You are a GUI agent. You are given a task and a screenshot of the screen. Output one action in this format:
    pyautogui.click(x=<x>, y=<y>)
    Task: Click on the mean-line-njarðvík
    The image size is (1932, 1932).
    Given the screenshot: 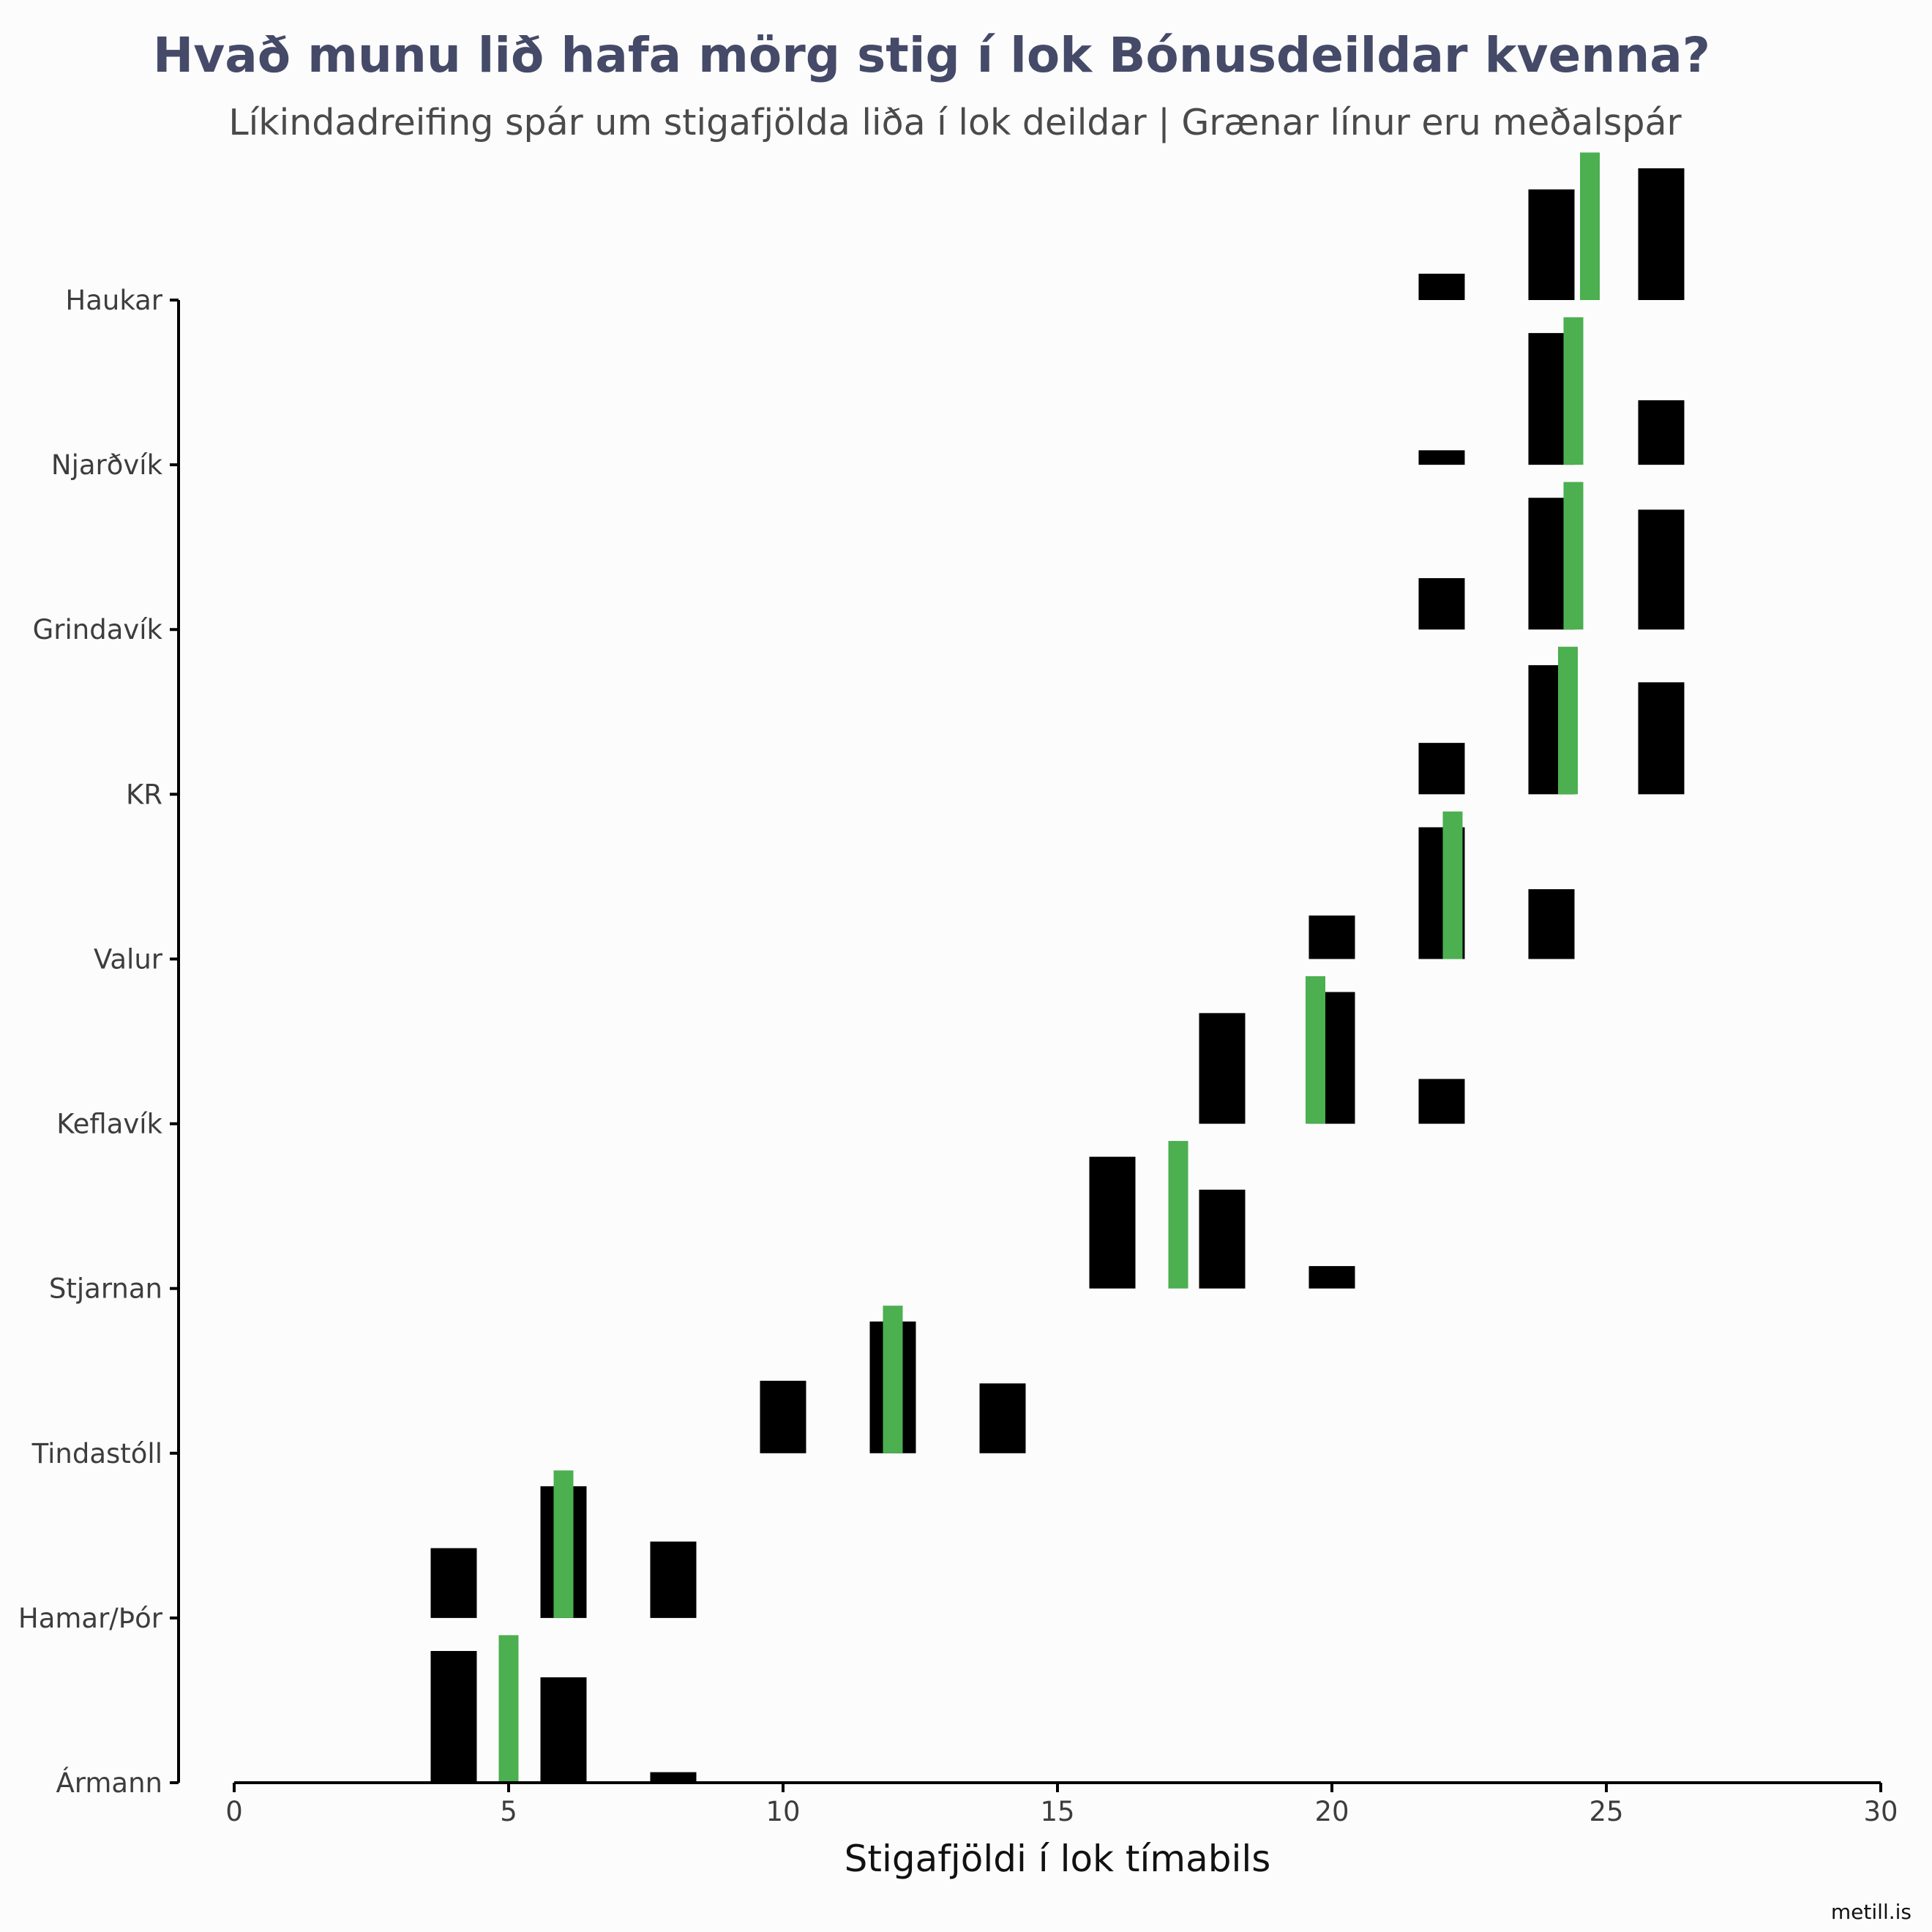 What is the action you would take?
    pyautogui.click(x=1573, y=391)
    